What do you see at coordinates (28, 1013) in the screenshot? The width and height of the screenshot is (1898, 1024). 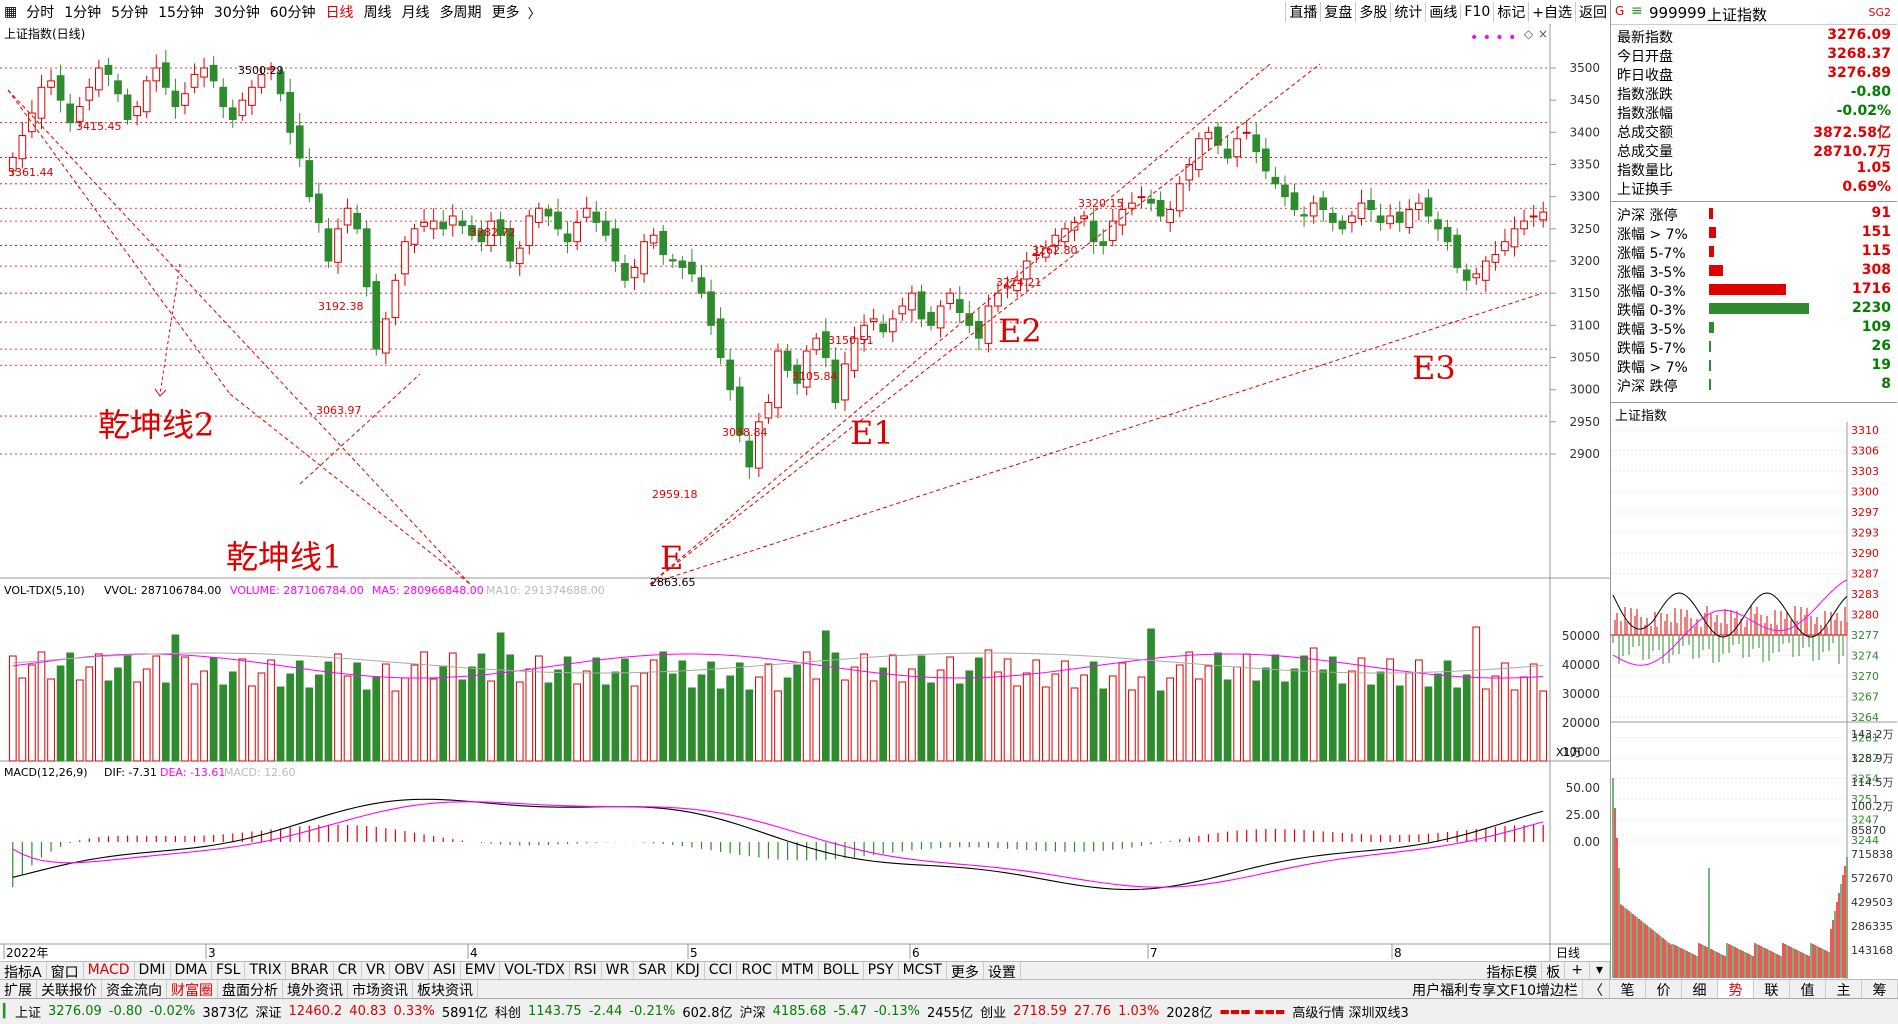 I see `index-name: 上证` at bounding box center [28, 1013].